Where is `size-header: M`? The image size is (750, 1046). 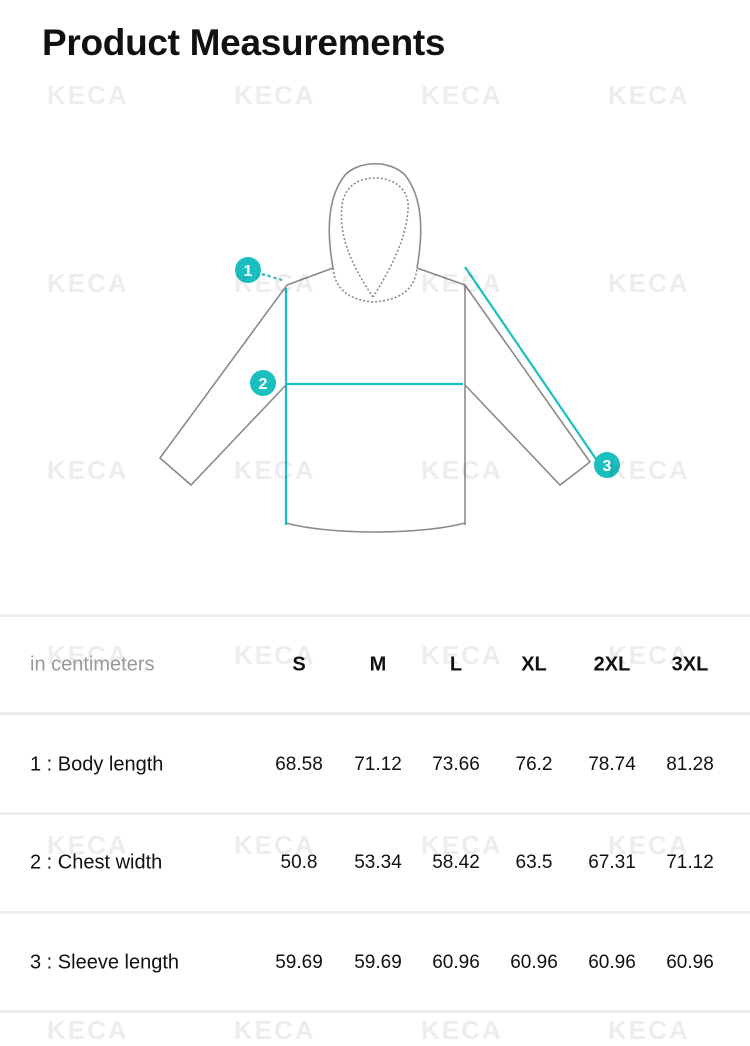
size-header: M is located at coordinates (378, 664).